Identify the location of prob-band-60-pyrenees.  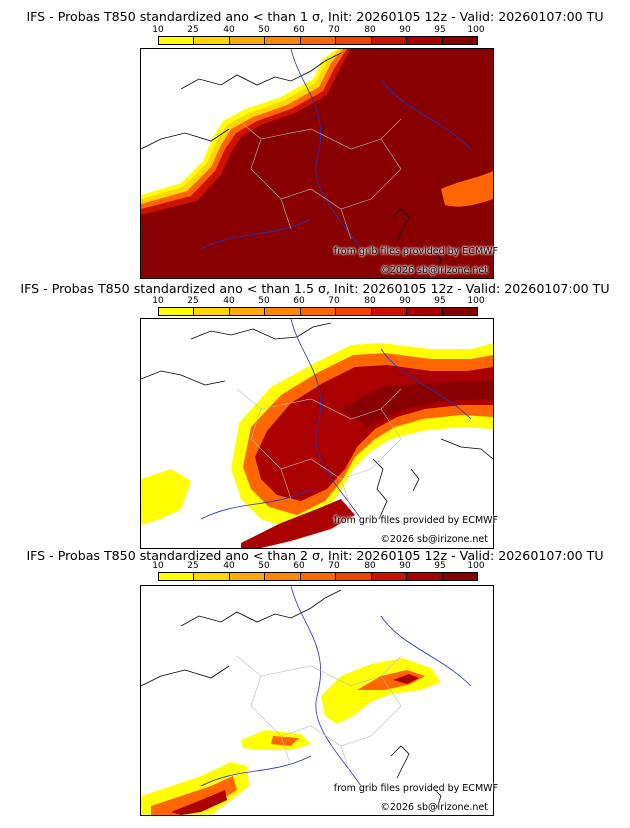
(285, 741).